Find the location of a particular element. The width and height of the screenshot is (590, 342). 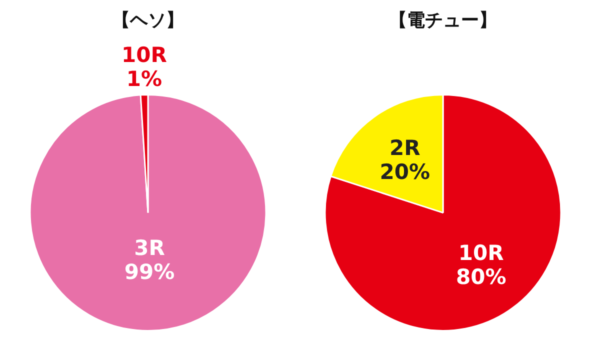

chart-title: 【ヘソ】 is located at coordinates (148, 21).